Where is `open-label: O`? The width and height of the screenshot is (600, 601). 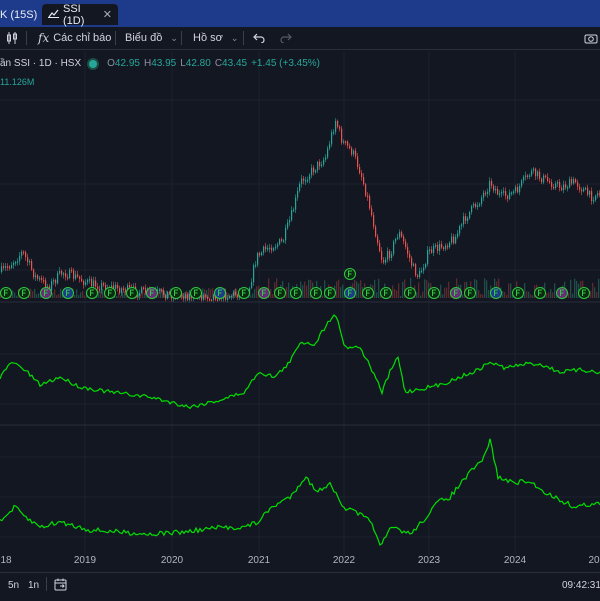
open-label: O is located at coordinates (111, 63).